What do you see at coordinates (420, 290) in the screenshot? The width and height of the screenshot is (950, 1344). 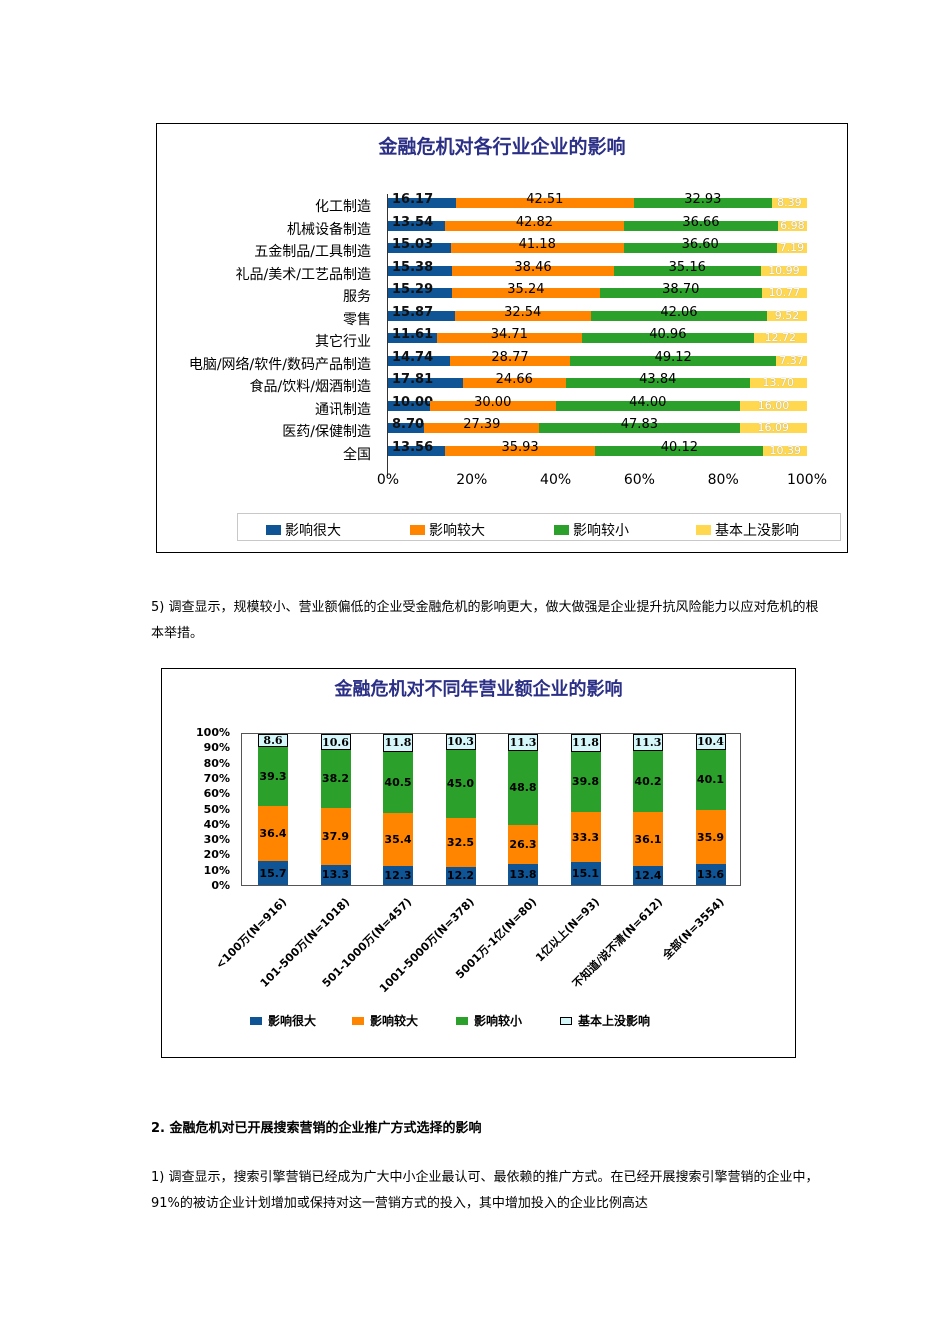 I see `bar-segment: 15.29` at bounding box center [420, 290].